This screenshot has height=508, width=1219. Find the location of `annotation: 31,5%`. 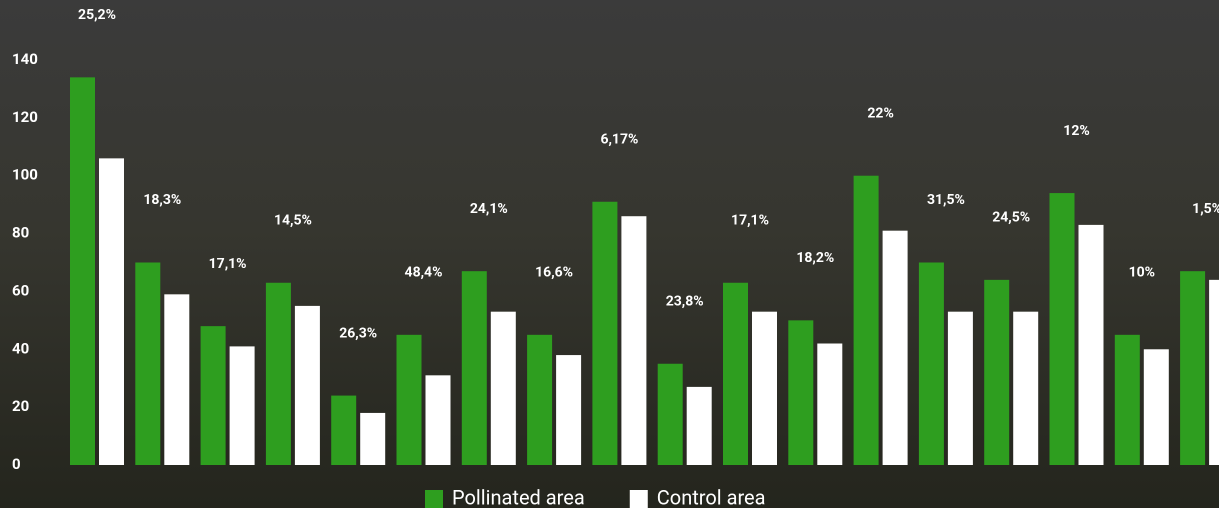

annotation: 31,5% is located at coordinates (946, 200).